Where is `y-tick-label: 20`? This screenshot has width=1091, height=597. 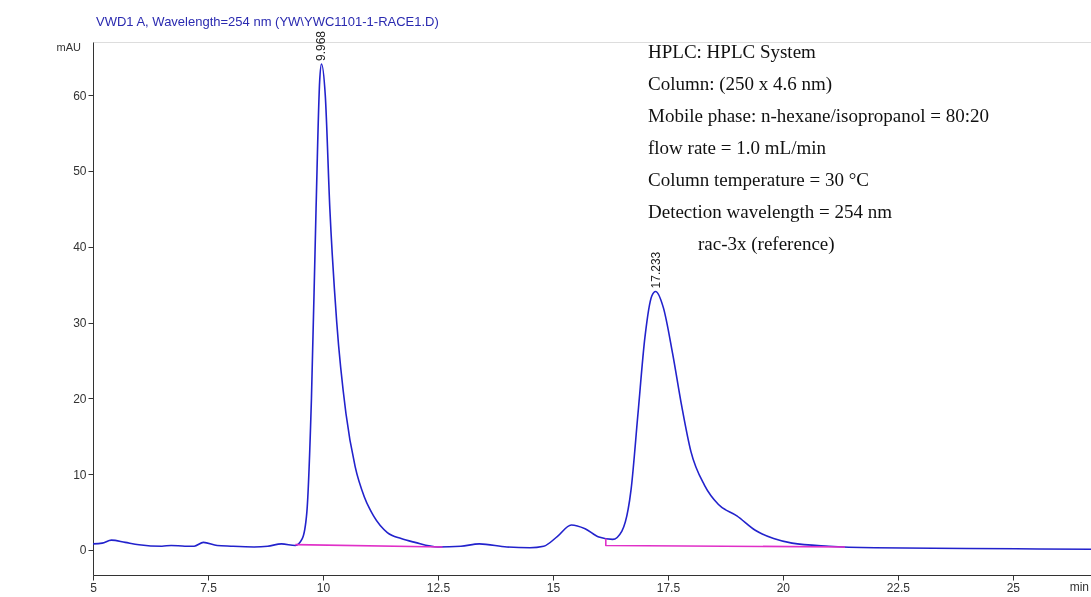
y-tick-label: 20 is located at coordinates (80, 398).